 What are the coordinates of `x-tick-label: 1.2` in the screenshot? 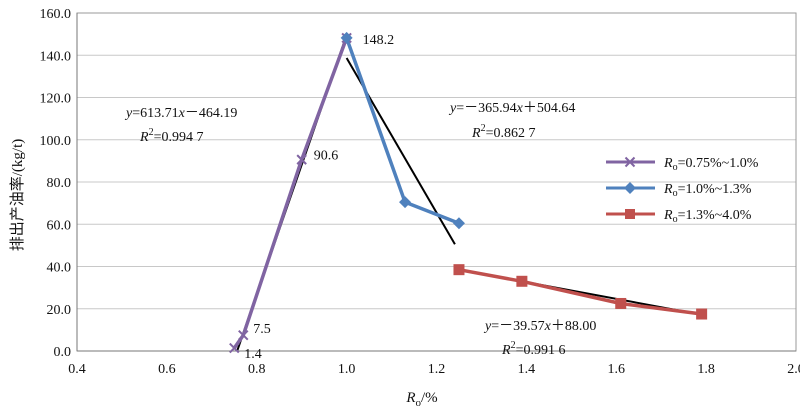 It's located at (437, 369).